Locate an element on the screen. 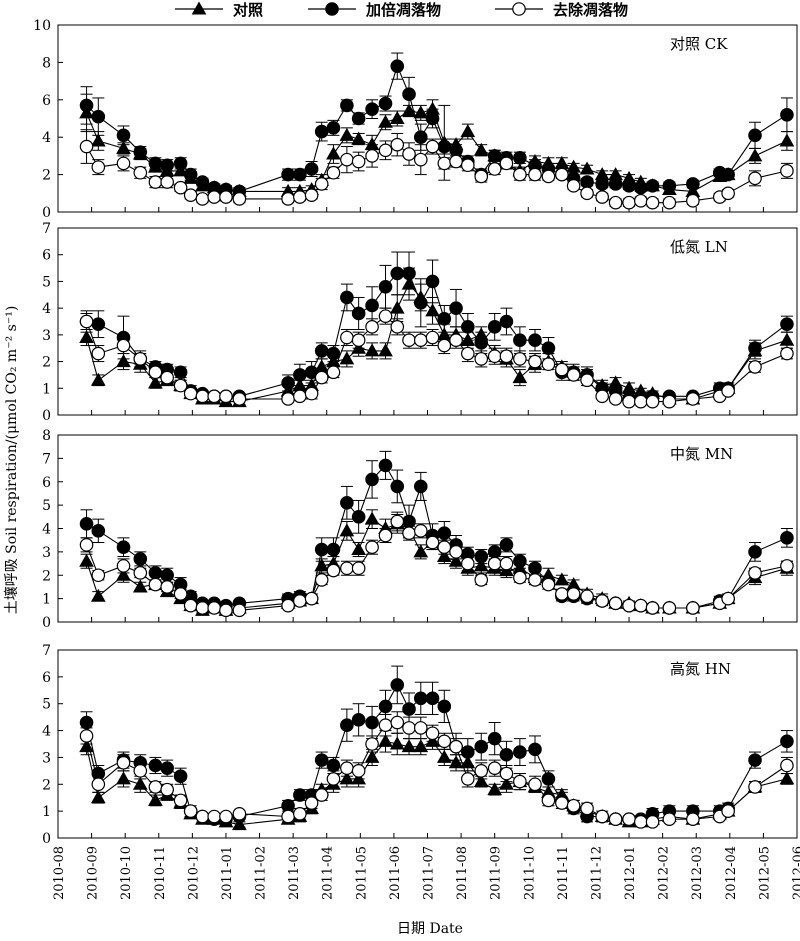 This screenshot has width=800, height=941. series is located at coordinates (436, 328).